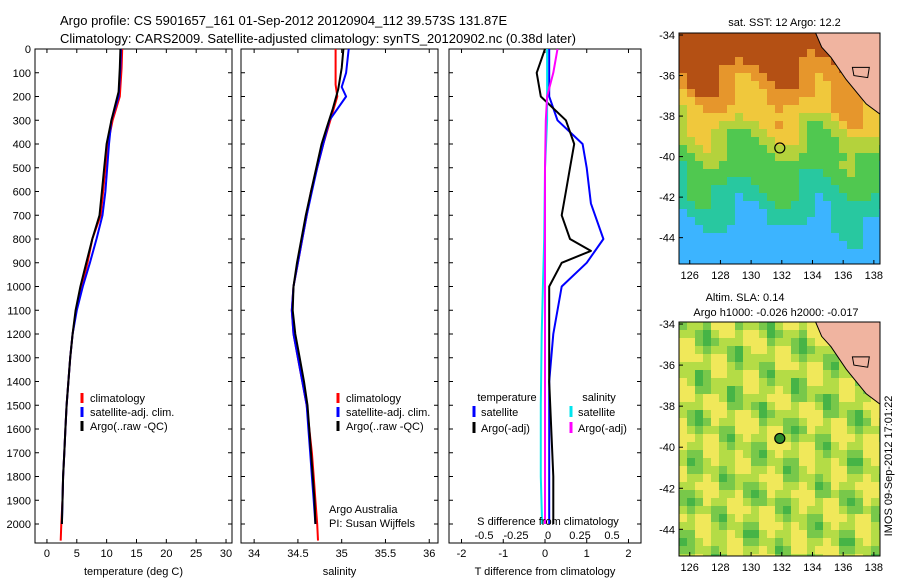 Image resolution: width=900 pixels, height=580 pixels. Describe the element at coordinates (340, 572) in the screenshot. I see `x-axis-label: salinity` at that location.